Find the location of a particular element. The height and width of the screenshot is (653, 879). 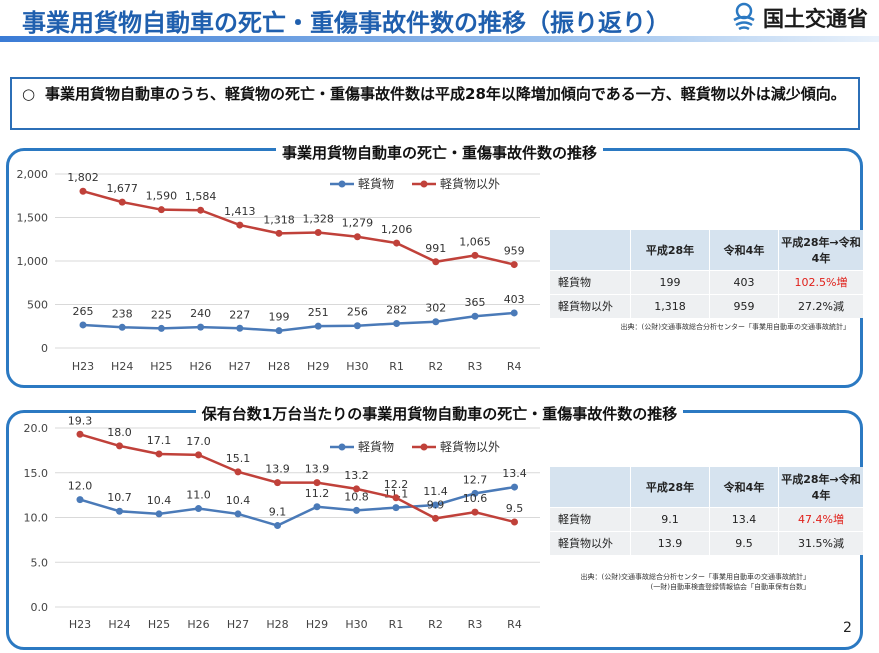

source-note-line: (一財)自動車検査登録情報協会「自動車保有台数」 is located at coordinates (730, 587).